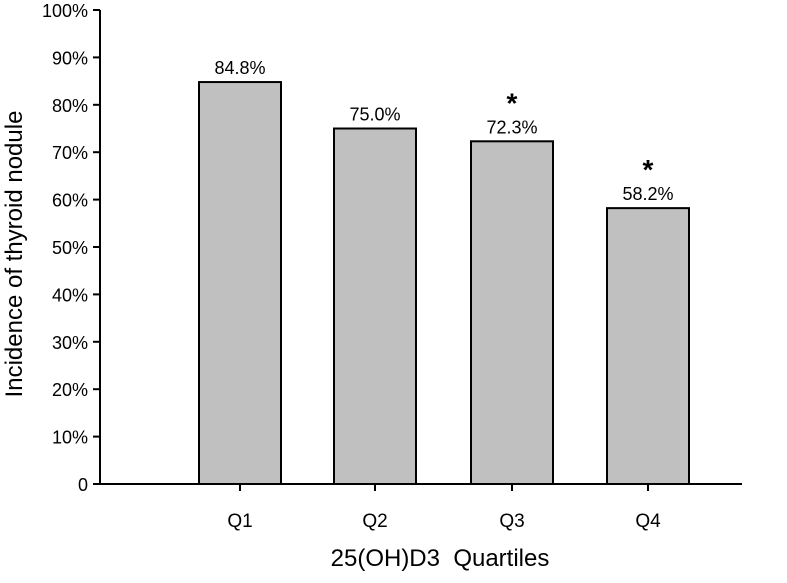 This screenshot has width=787, height=583. What do you see at coordinates (443, 131) in the screenshot?
I see `data-labels: 84.8%75.0%72.3%*58.2%*` at bounding box center [443, 131].